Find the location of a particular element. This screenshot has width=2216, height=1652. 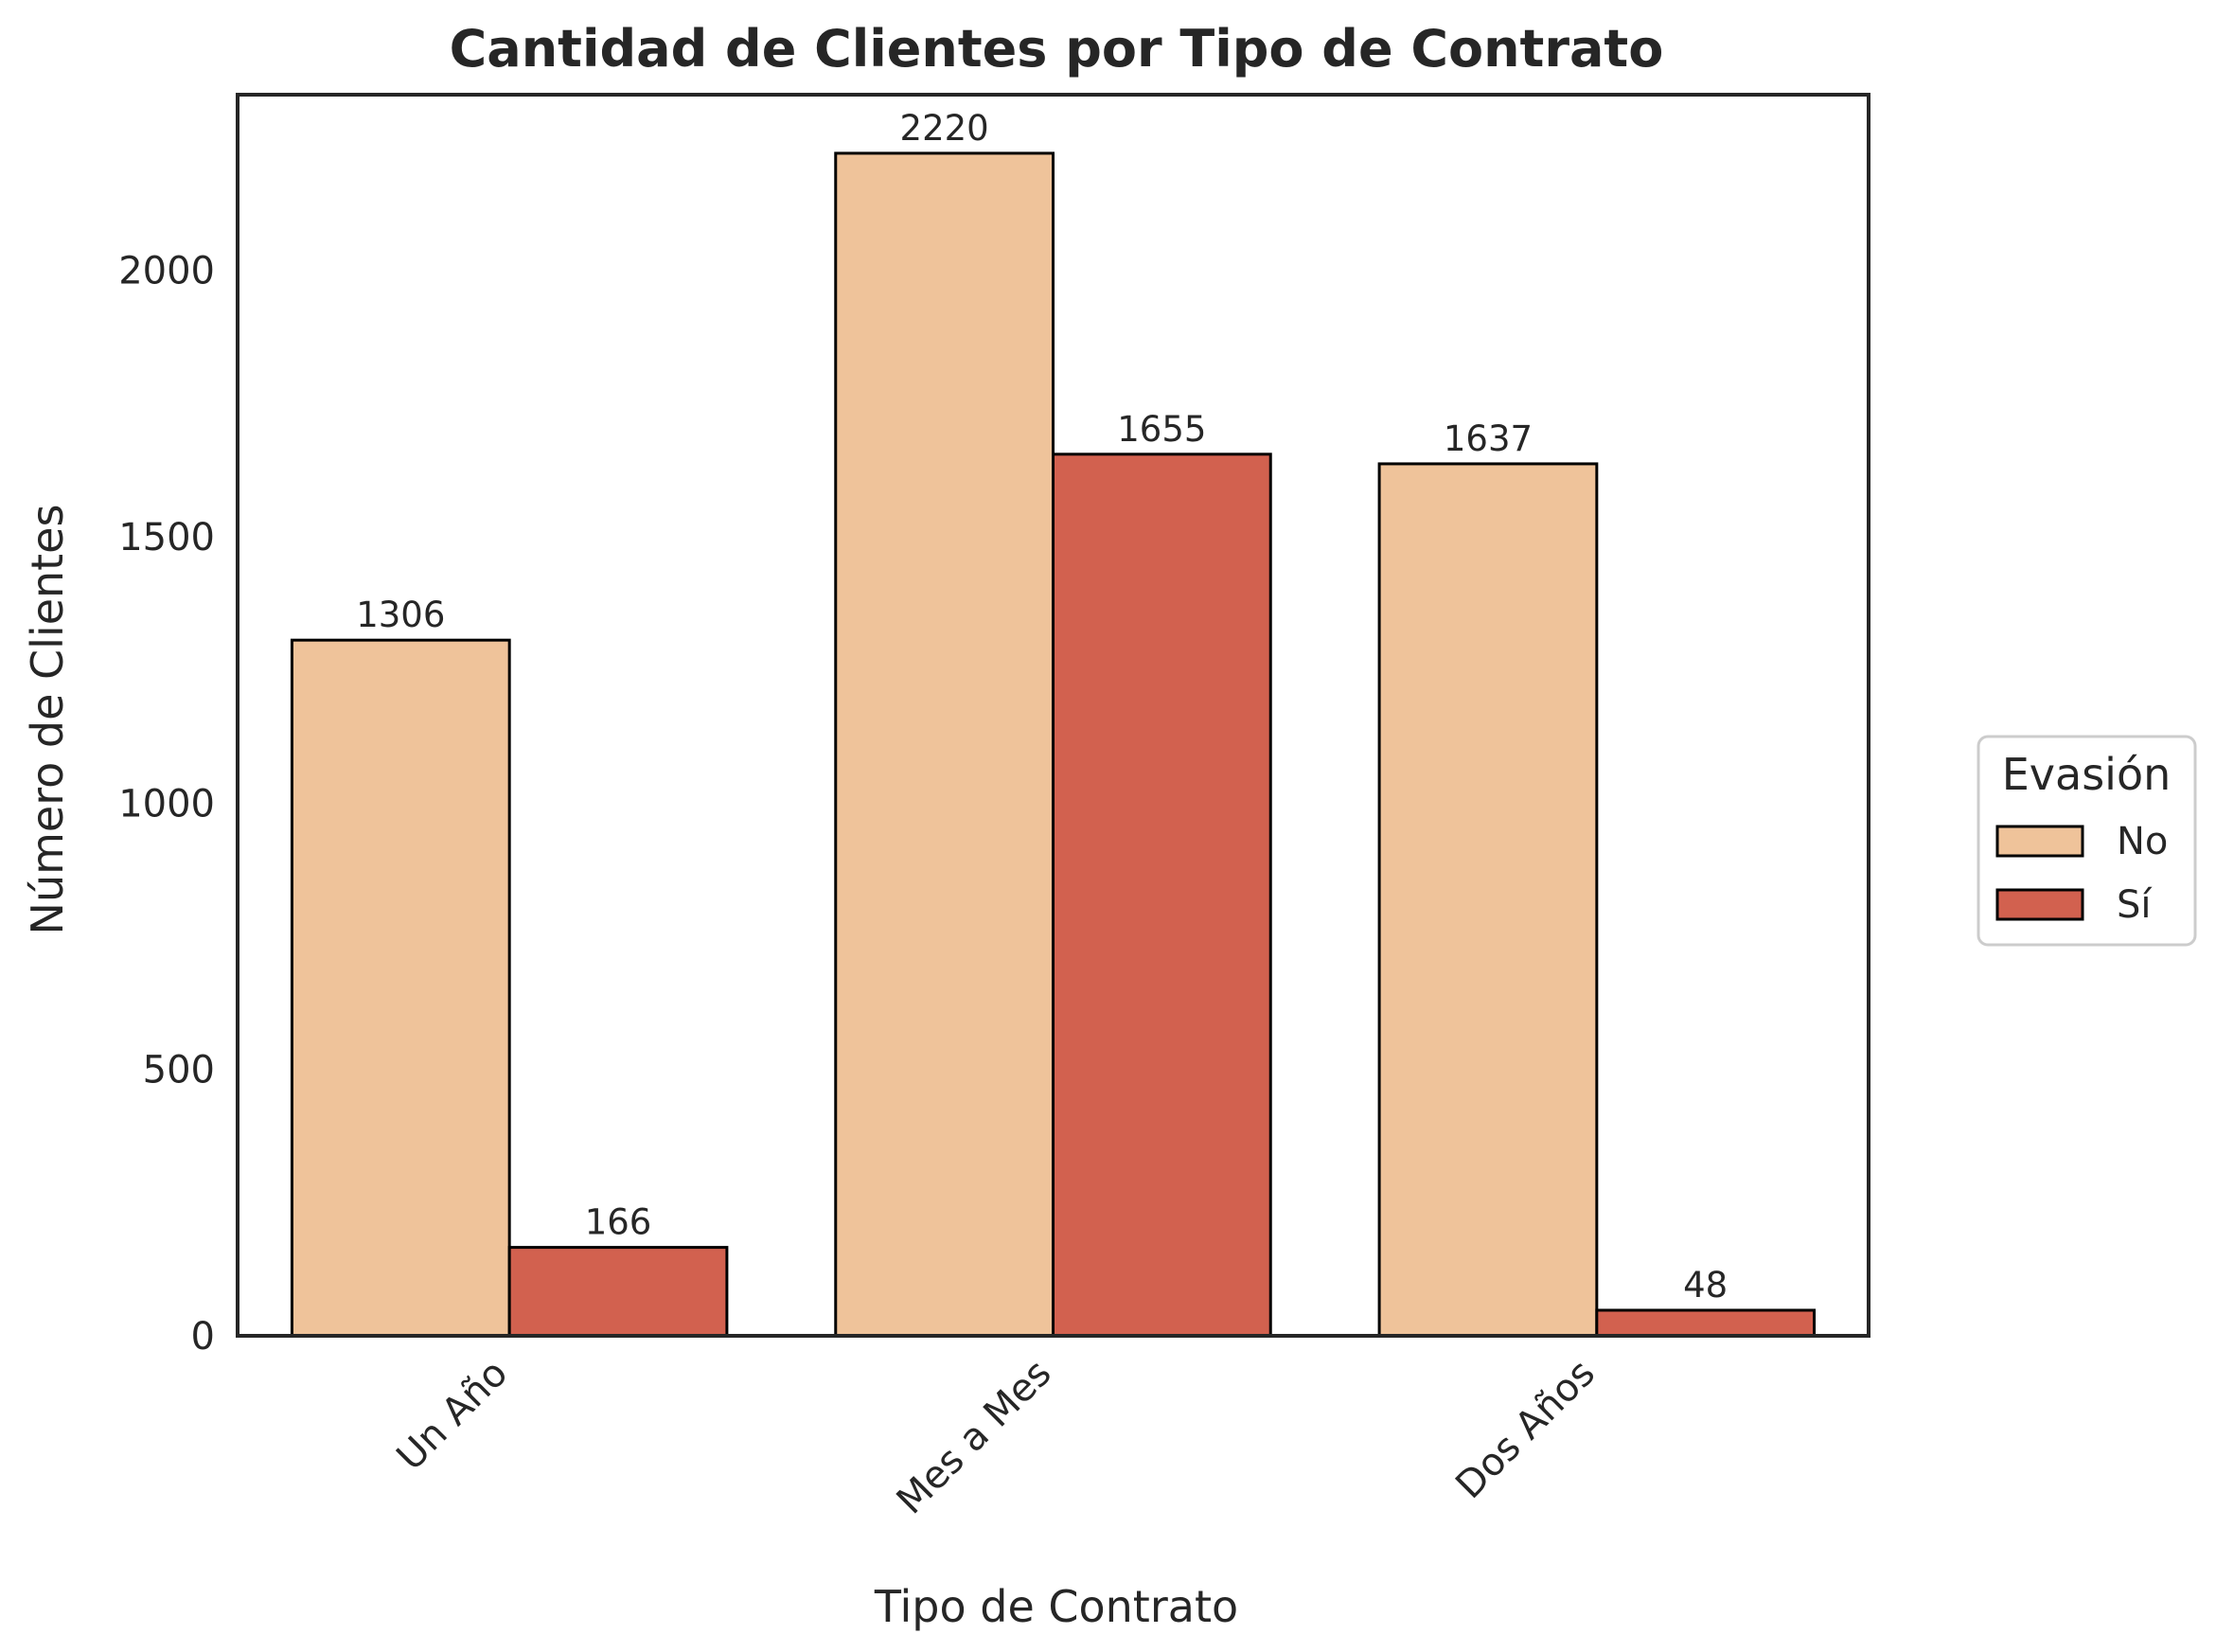

y-tick-label: 0 is located at coordinates (203, 1337).